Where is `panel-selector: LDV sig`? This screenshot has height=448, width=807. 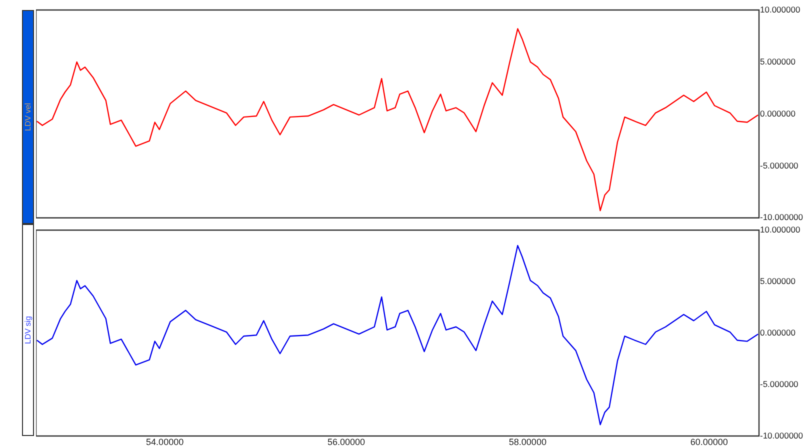
panel-selector: LDV sig is located at coordinates (28, 330).